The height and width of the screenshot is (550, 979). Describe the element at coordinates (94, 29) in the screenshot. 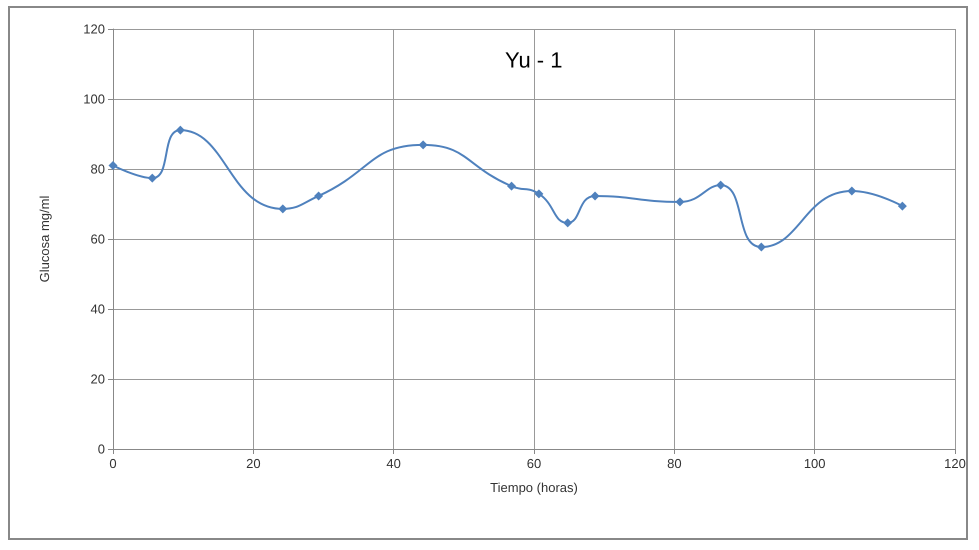

I see `y-tick-label: 120` at that location.